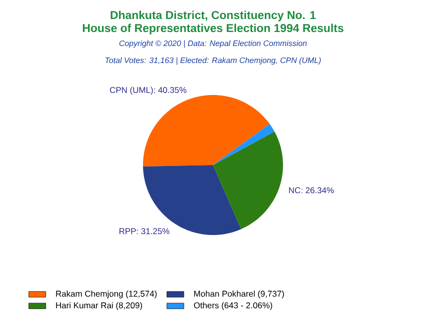  What do you see at coordinates (233, 306) in the screenshot?
I see `legend-label: Others (643 - 2.06%)` at bounding box center [233, 306].